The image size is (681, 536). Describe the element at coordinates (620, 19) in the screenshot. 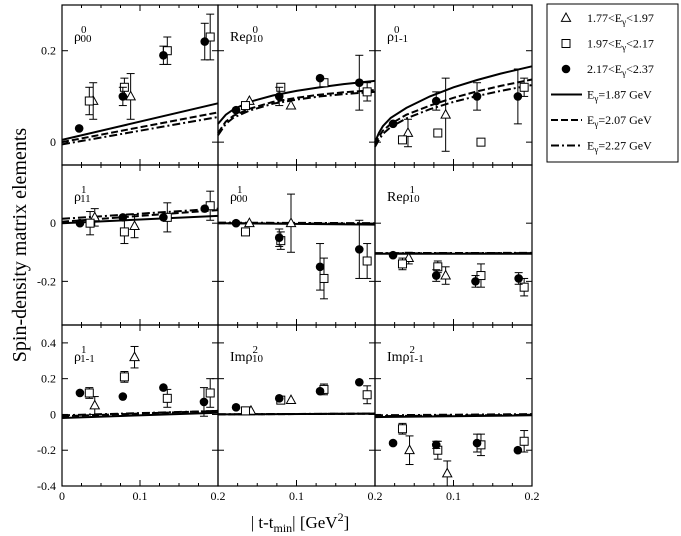

I see `legend-label: 1.77<Eγ<1.97` at that location.